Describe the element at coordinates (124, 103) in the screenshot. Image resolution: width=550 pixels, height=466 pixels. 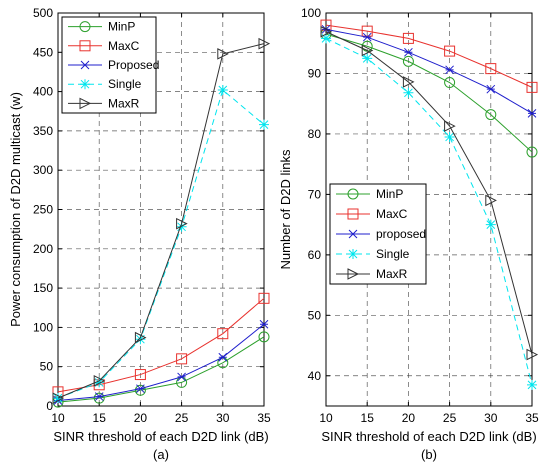
I see `legend-label-maxr-a: MaxR` at that location.